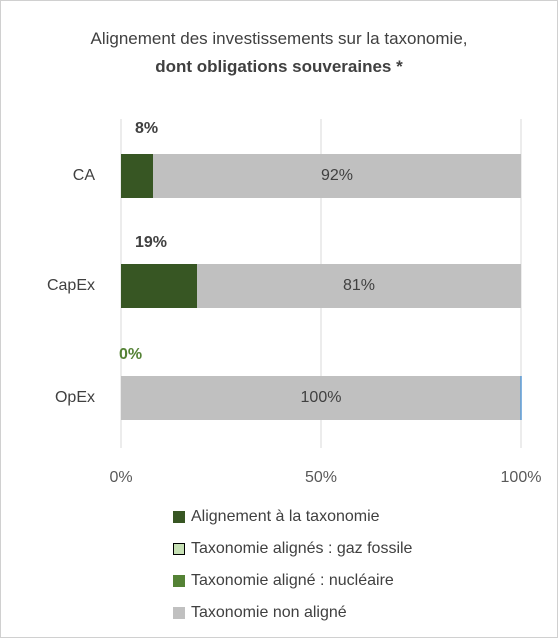 This screenshot has height=638, width=558. I want to click on bar-aligned-ca, so click(137, 176).